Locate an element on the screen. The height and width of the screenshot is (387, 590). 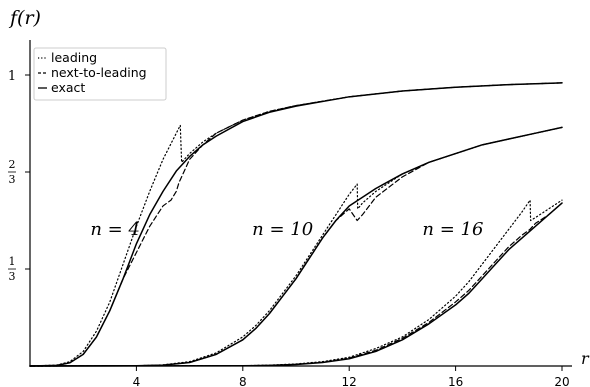
x-tick-label: 4 is located at coordinates (137, 381).